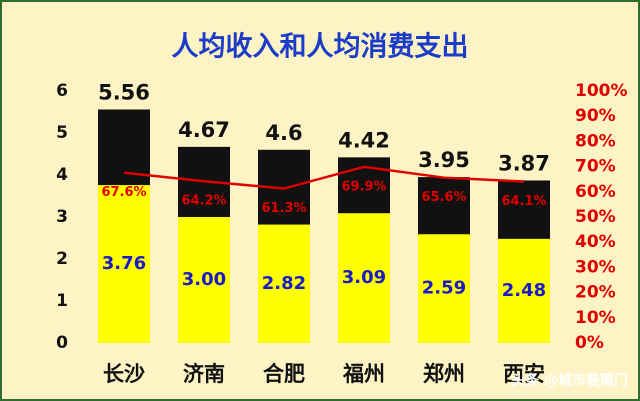 This screenshot has width=640, height=401. I want to click on data-label: 5.56, so click(124, 92).